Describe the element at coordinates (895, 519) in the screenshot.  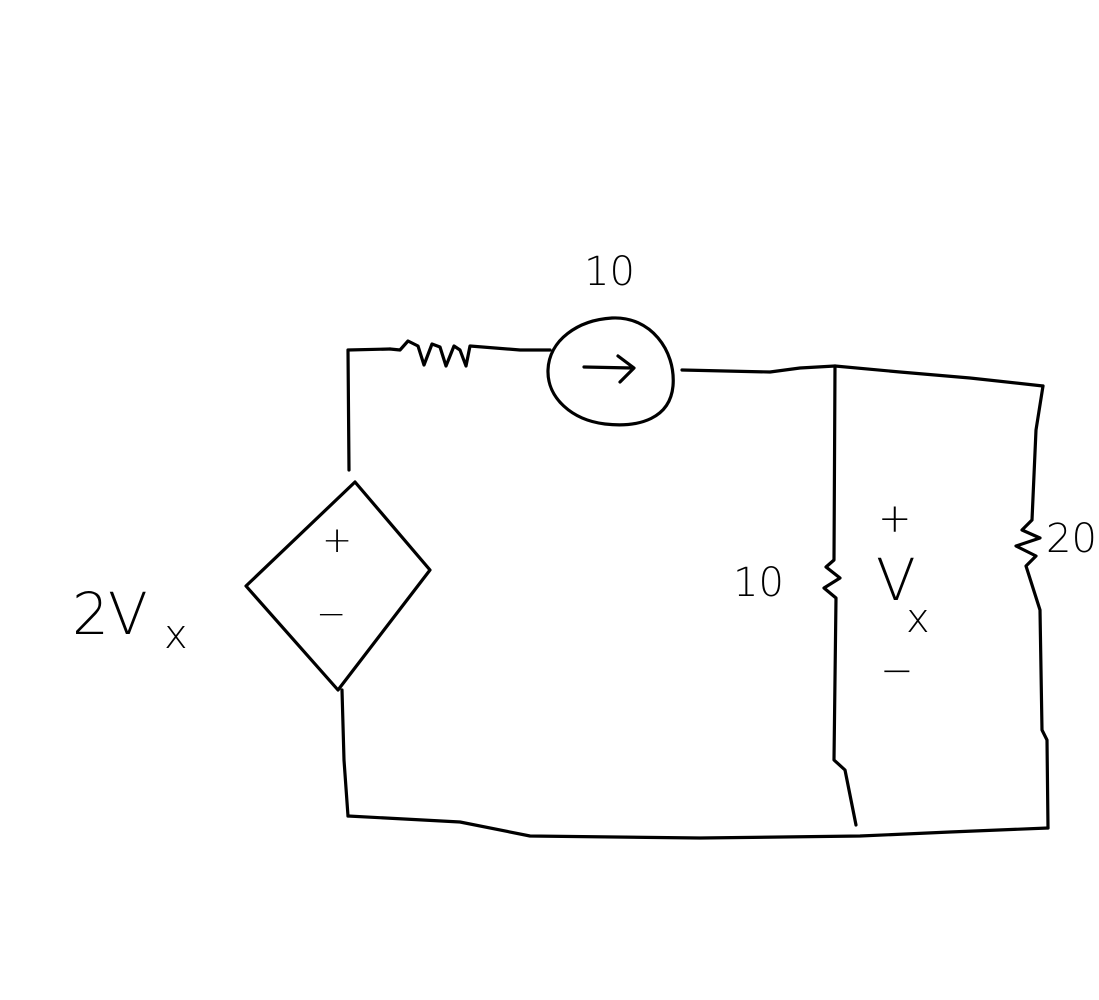
I see `vx-plus-sign: +` at that location.